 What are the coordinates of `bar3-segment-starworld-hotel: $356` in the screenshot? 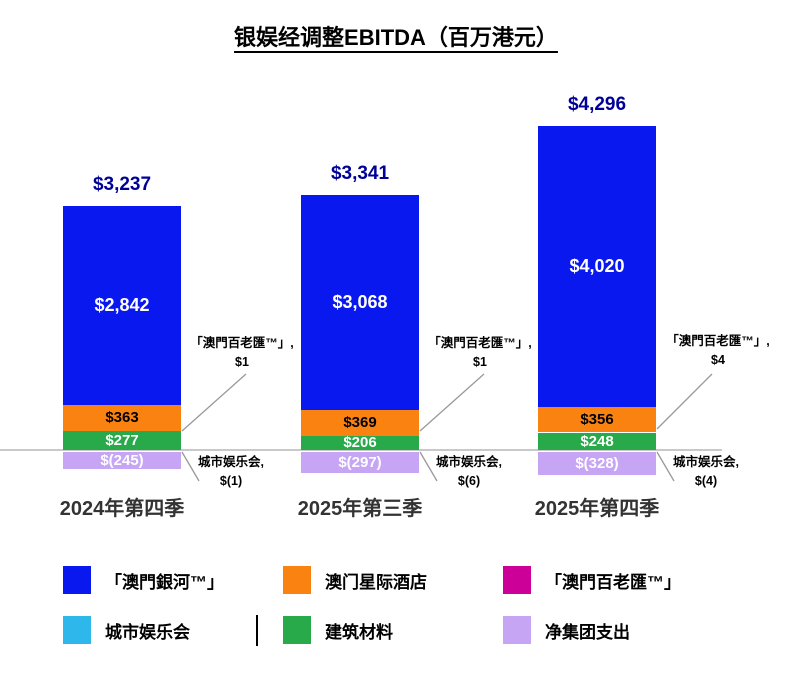 It's located at (597, 420).